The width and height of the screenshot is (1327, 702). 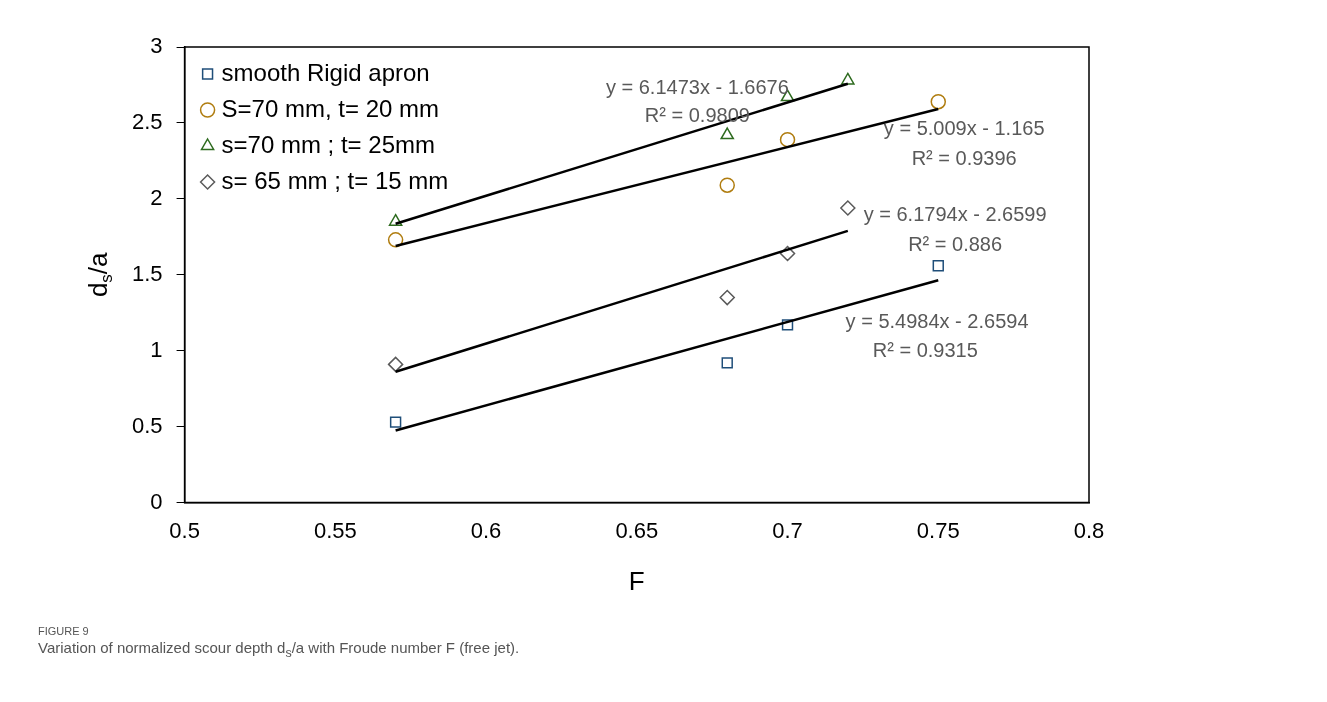 I want to click on annotation: R² = 0.886, so click(x=955, y=244).